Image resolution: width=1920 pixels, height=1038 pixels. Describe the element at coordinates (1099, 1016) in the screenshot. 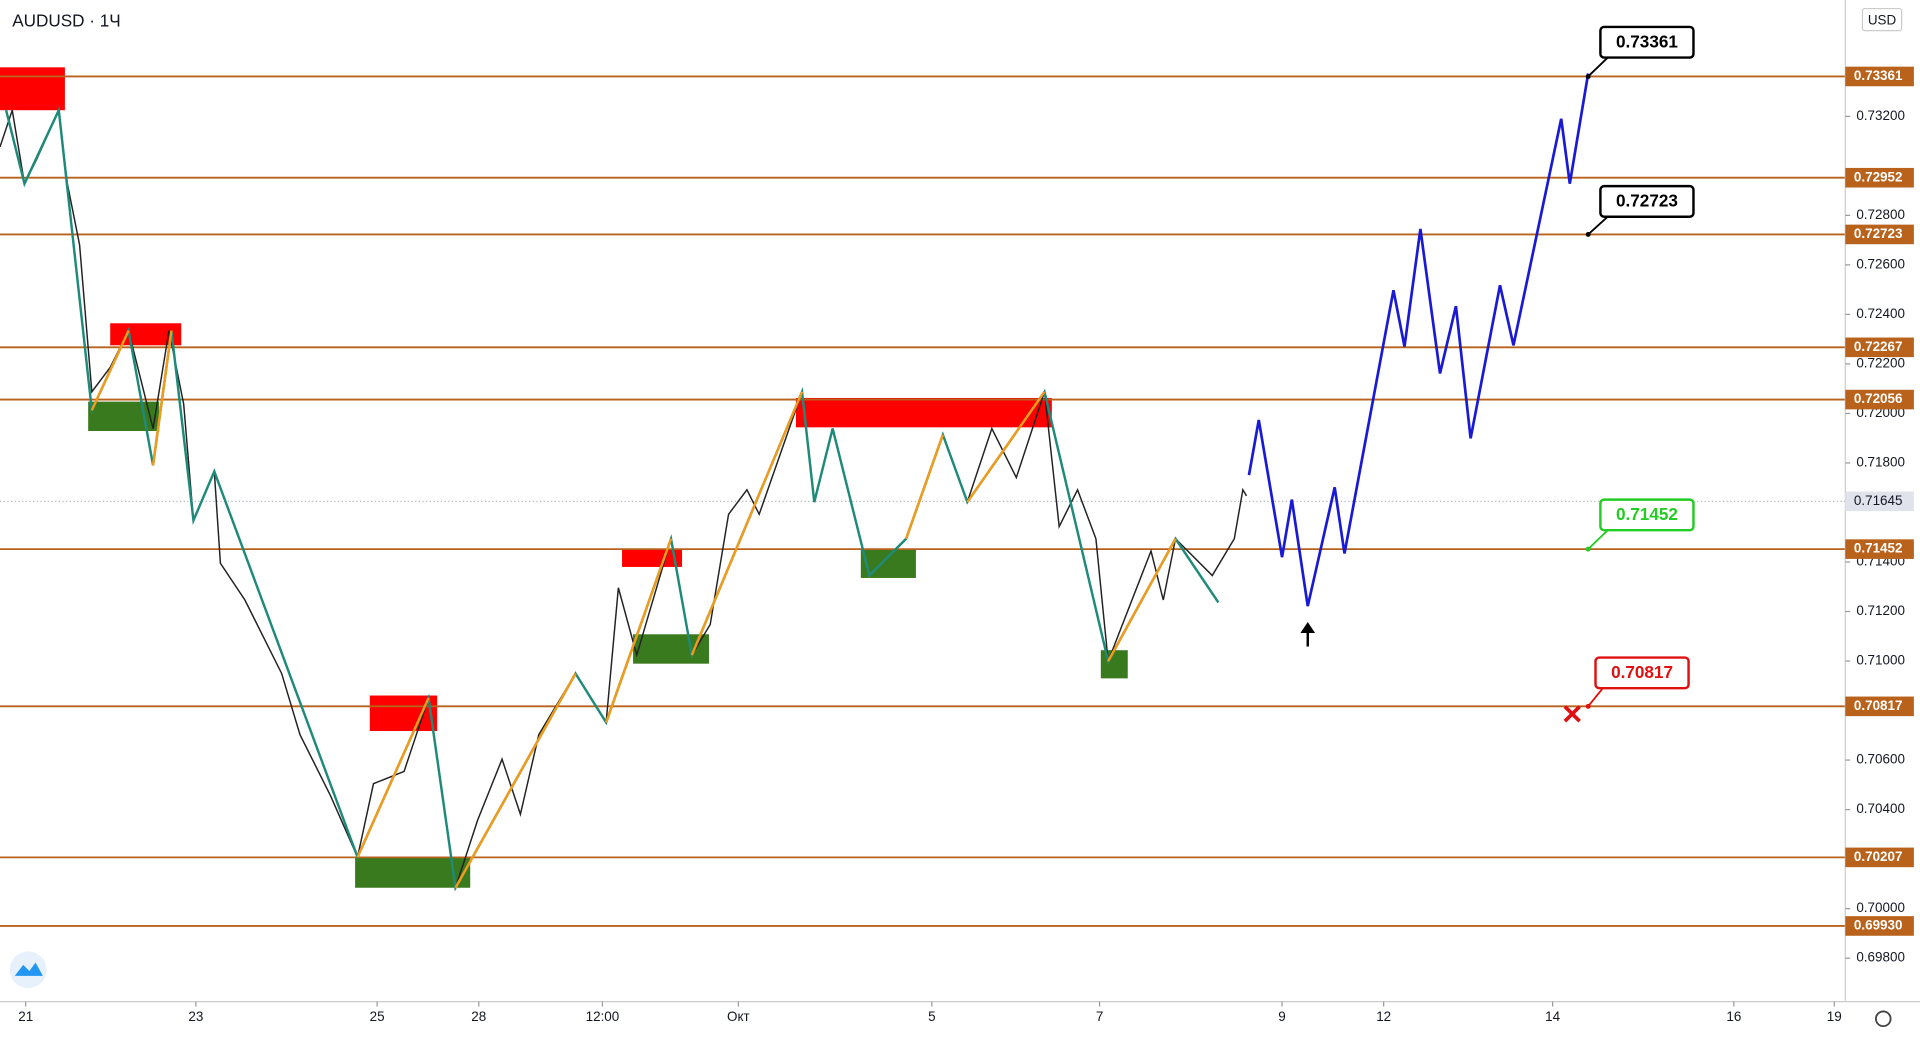

I see `x-tick-label: 7` at that location.